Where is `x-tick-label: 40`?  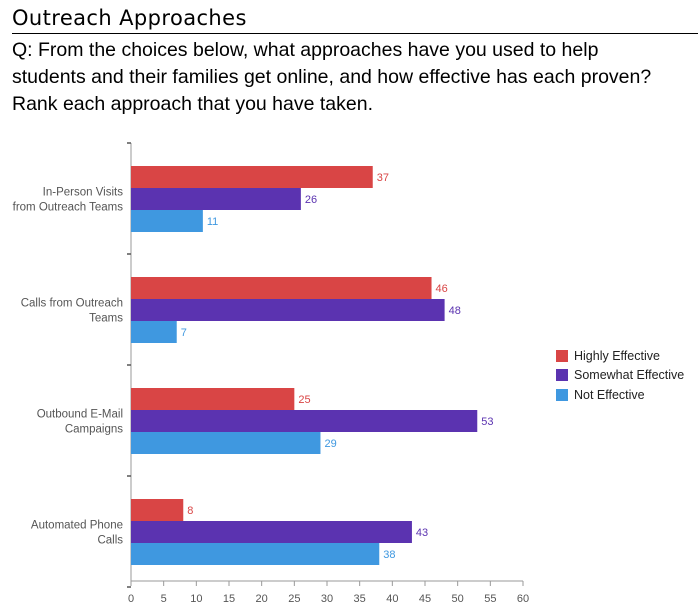
x-tick-label: 40 is located at coordinates (392, 599).